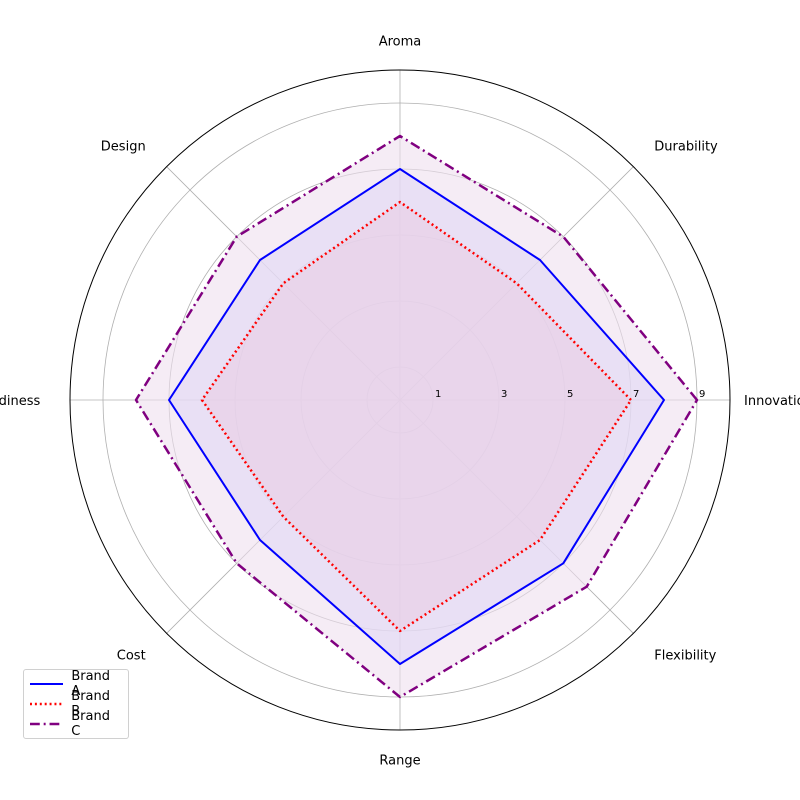 The width and height of the screenshot is (800, 800). Describe the element at coordinates (123, 147) in the screenshot. I see `axis-label-3: Design` at that location.